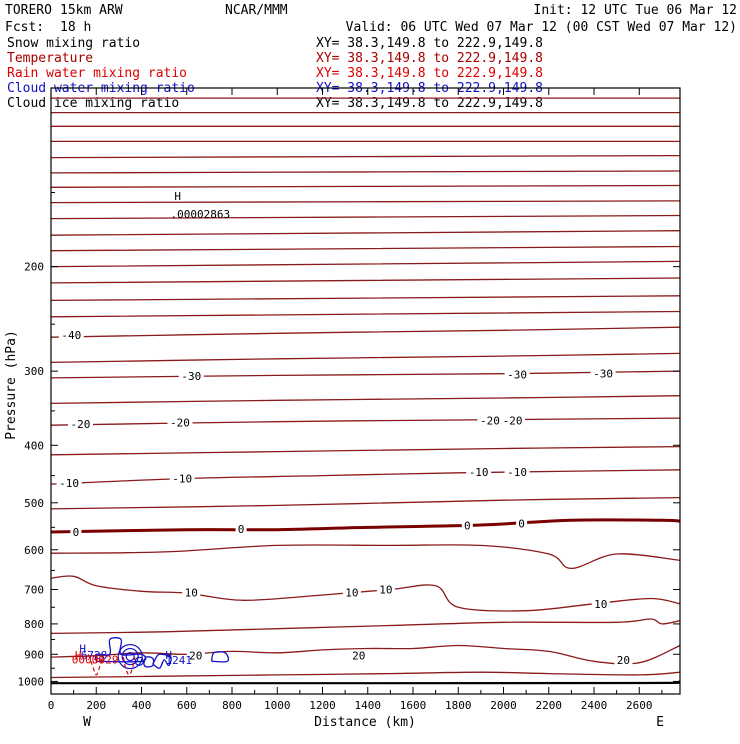  Describe the element at coordinates (87, 722) in the screenshot. I see `west-end-label: W` at that location.